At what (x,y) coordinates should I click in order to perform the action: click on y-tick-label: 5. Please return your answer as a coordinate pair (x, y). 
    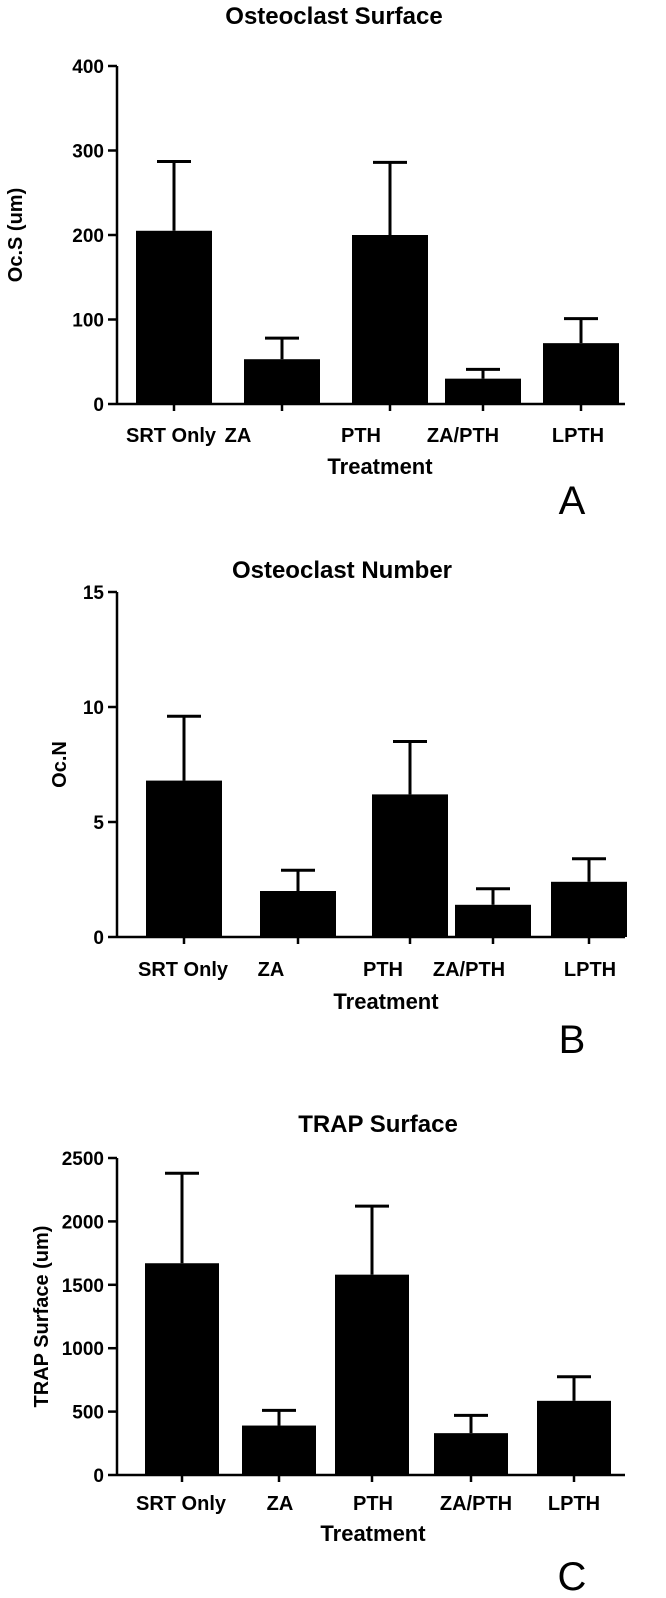
    Looking at the image, I should click on (98, 823).